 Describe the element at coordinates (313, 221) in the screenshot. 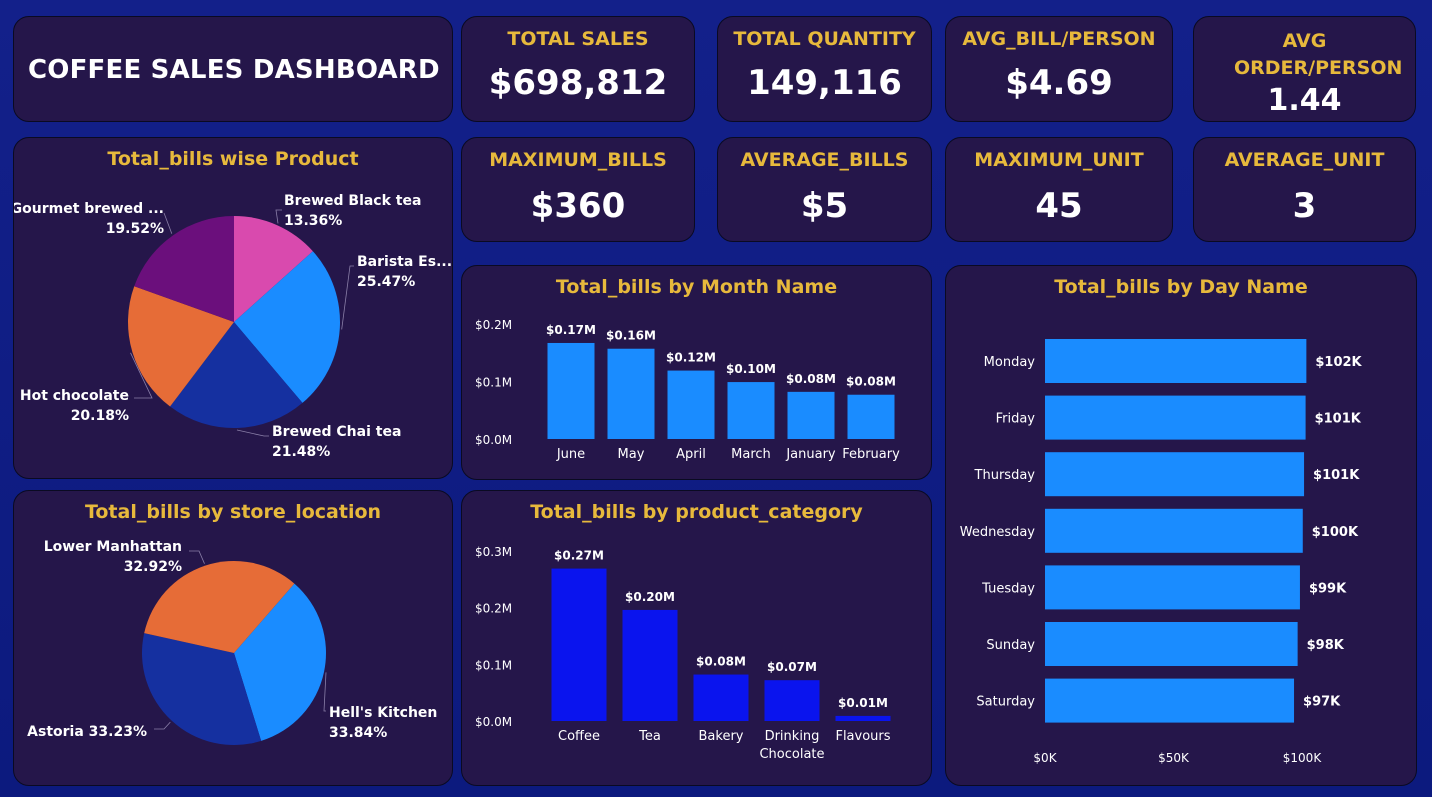

I see `pie-percent-label: 13.36%` at that location.